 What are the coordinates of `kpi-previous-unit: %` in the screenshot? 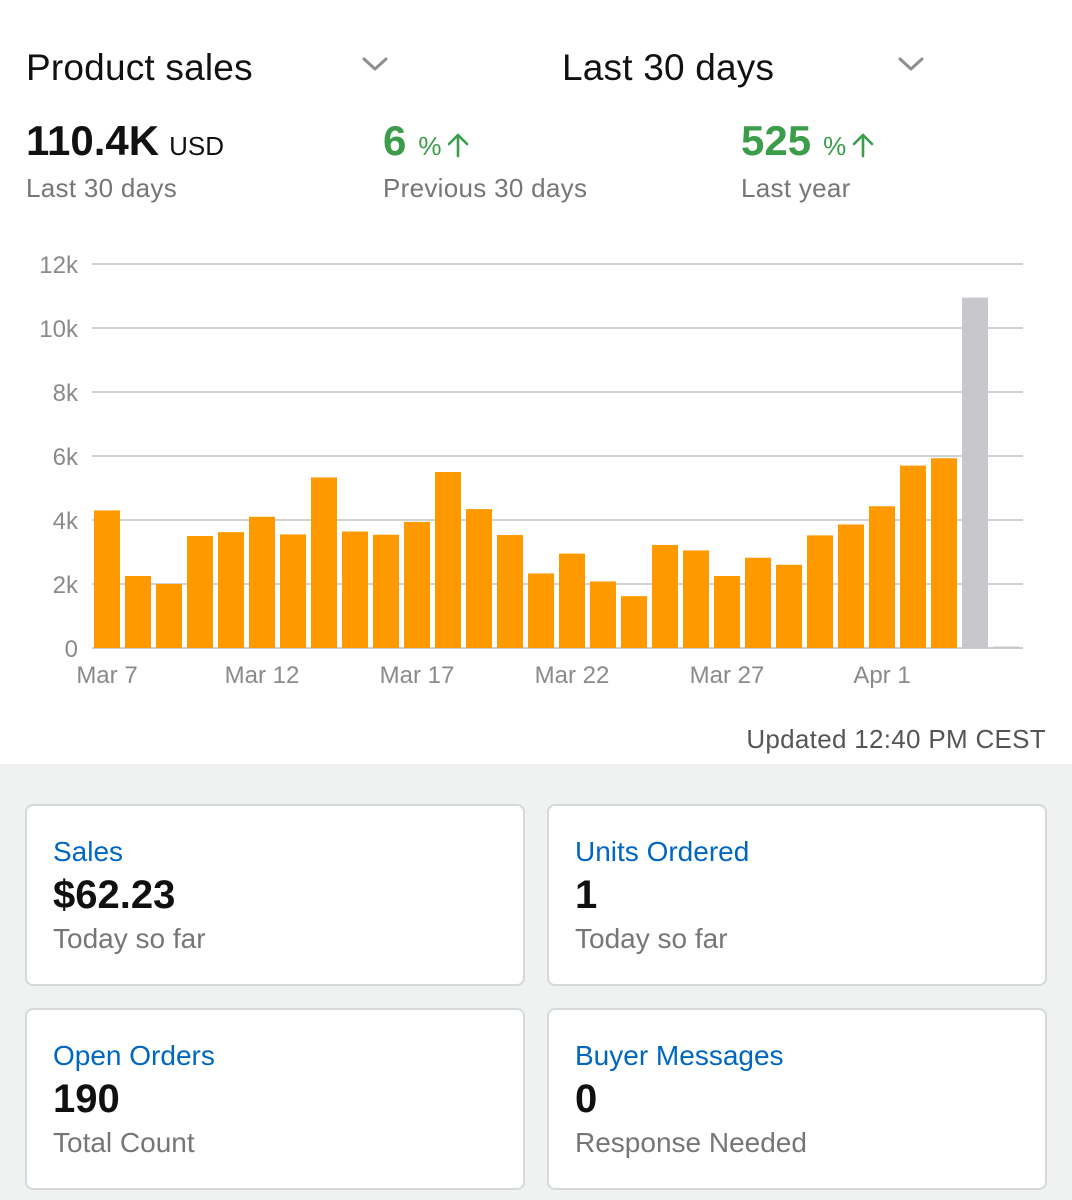 It's located at (430, 146).